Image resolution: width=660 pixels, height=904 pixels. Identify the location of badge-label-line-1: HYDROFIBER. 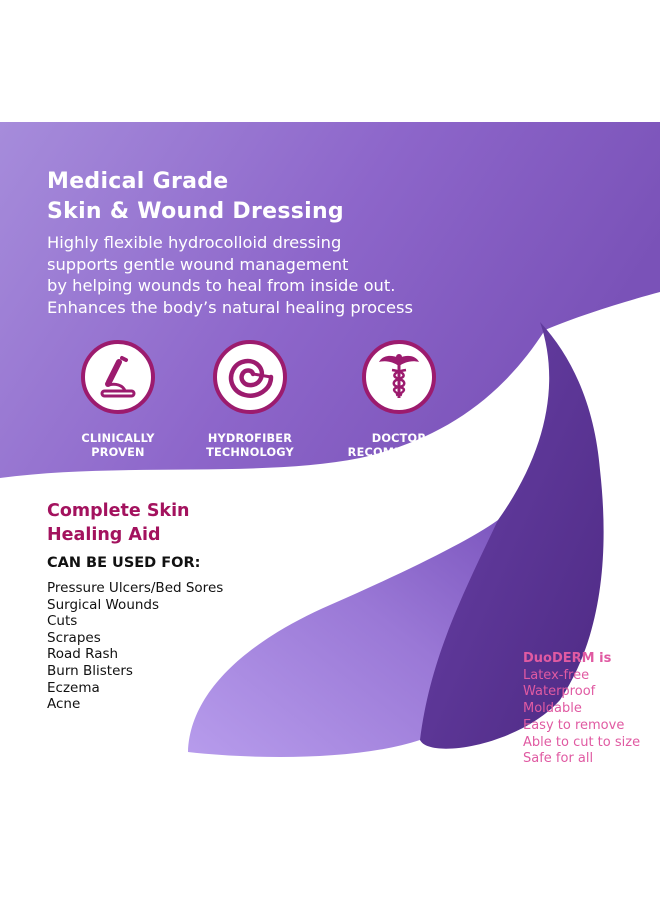
(250, 438).